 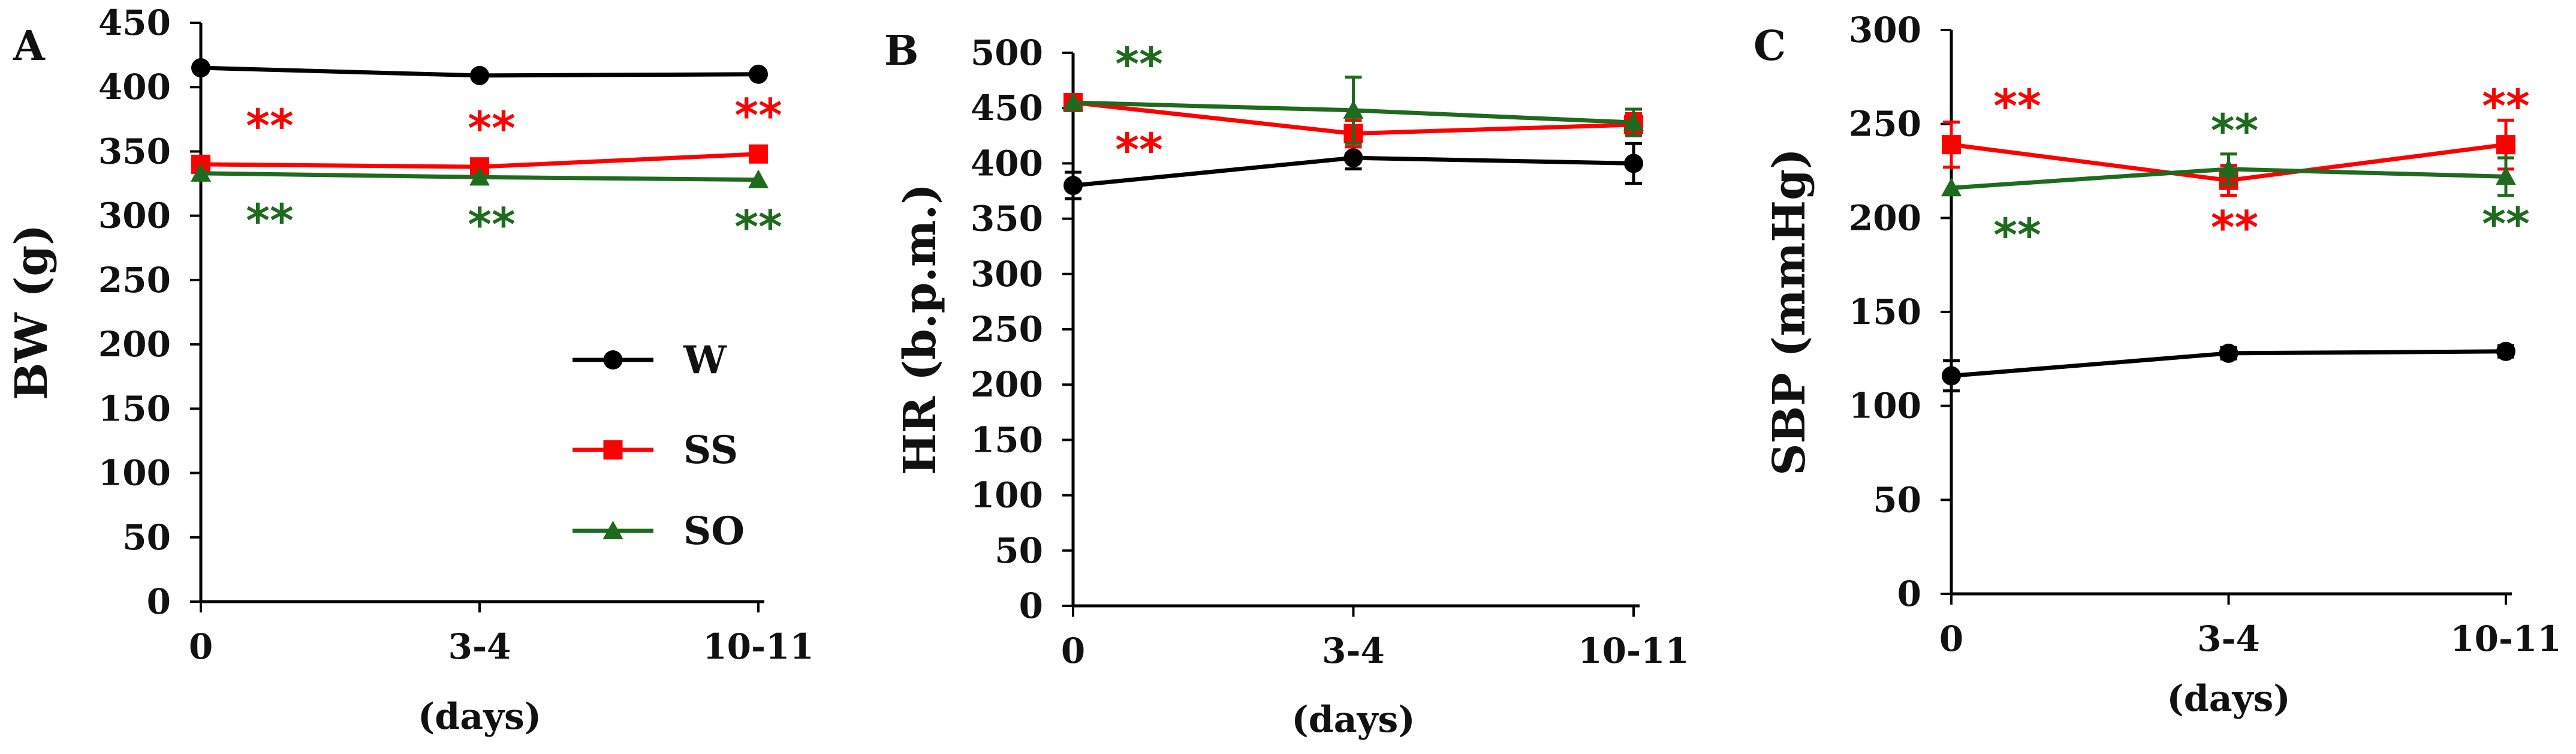 I want to click on panel-label: C, so click(x=1770, y=46).